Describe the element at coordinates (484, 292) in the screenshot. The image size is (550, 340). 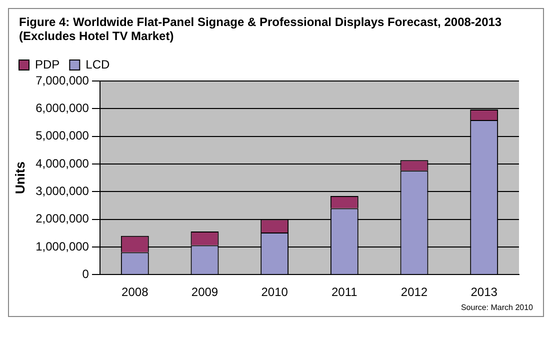
I see `x-tick-label: 2013` at that location.